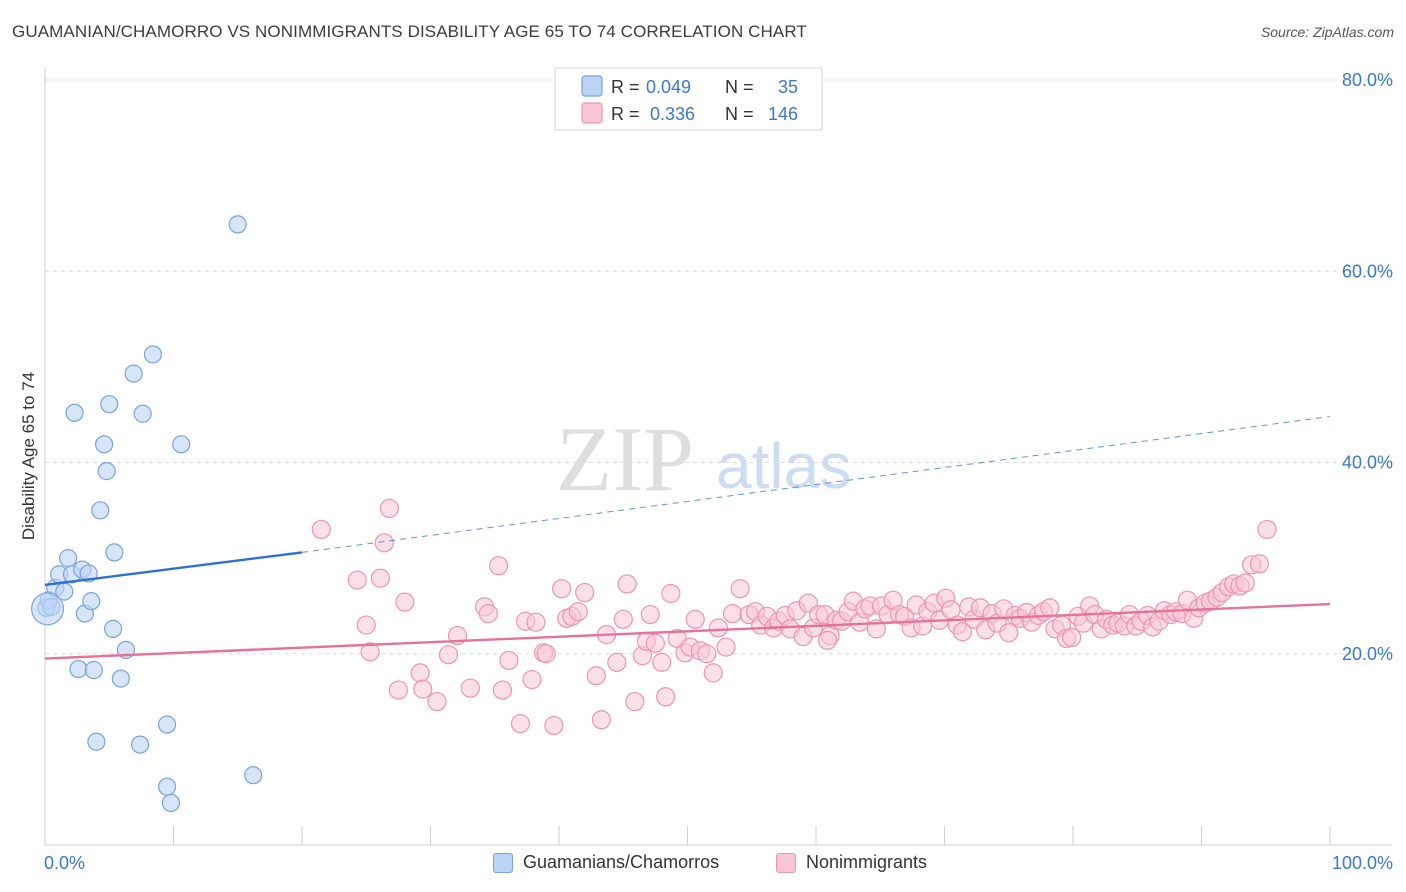  I want to click on guamanians-points, so click(146, 514).